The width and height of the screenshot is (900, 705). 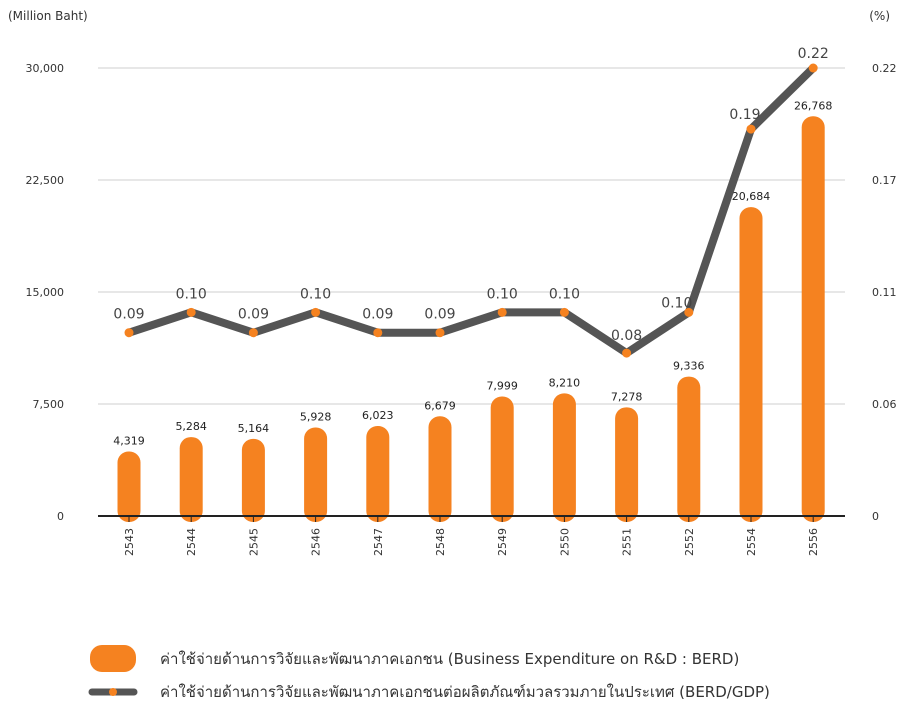 What do you see at coordinates (45, 68) in the screenshot?
I see `left-tick-label: 30,000` at bounding box center [45, 68].